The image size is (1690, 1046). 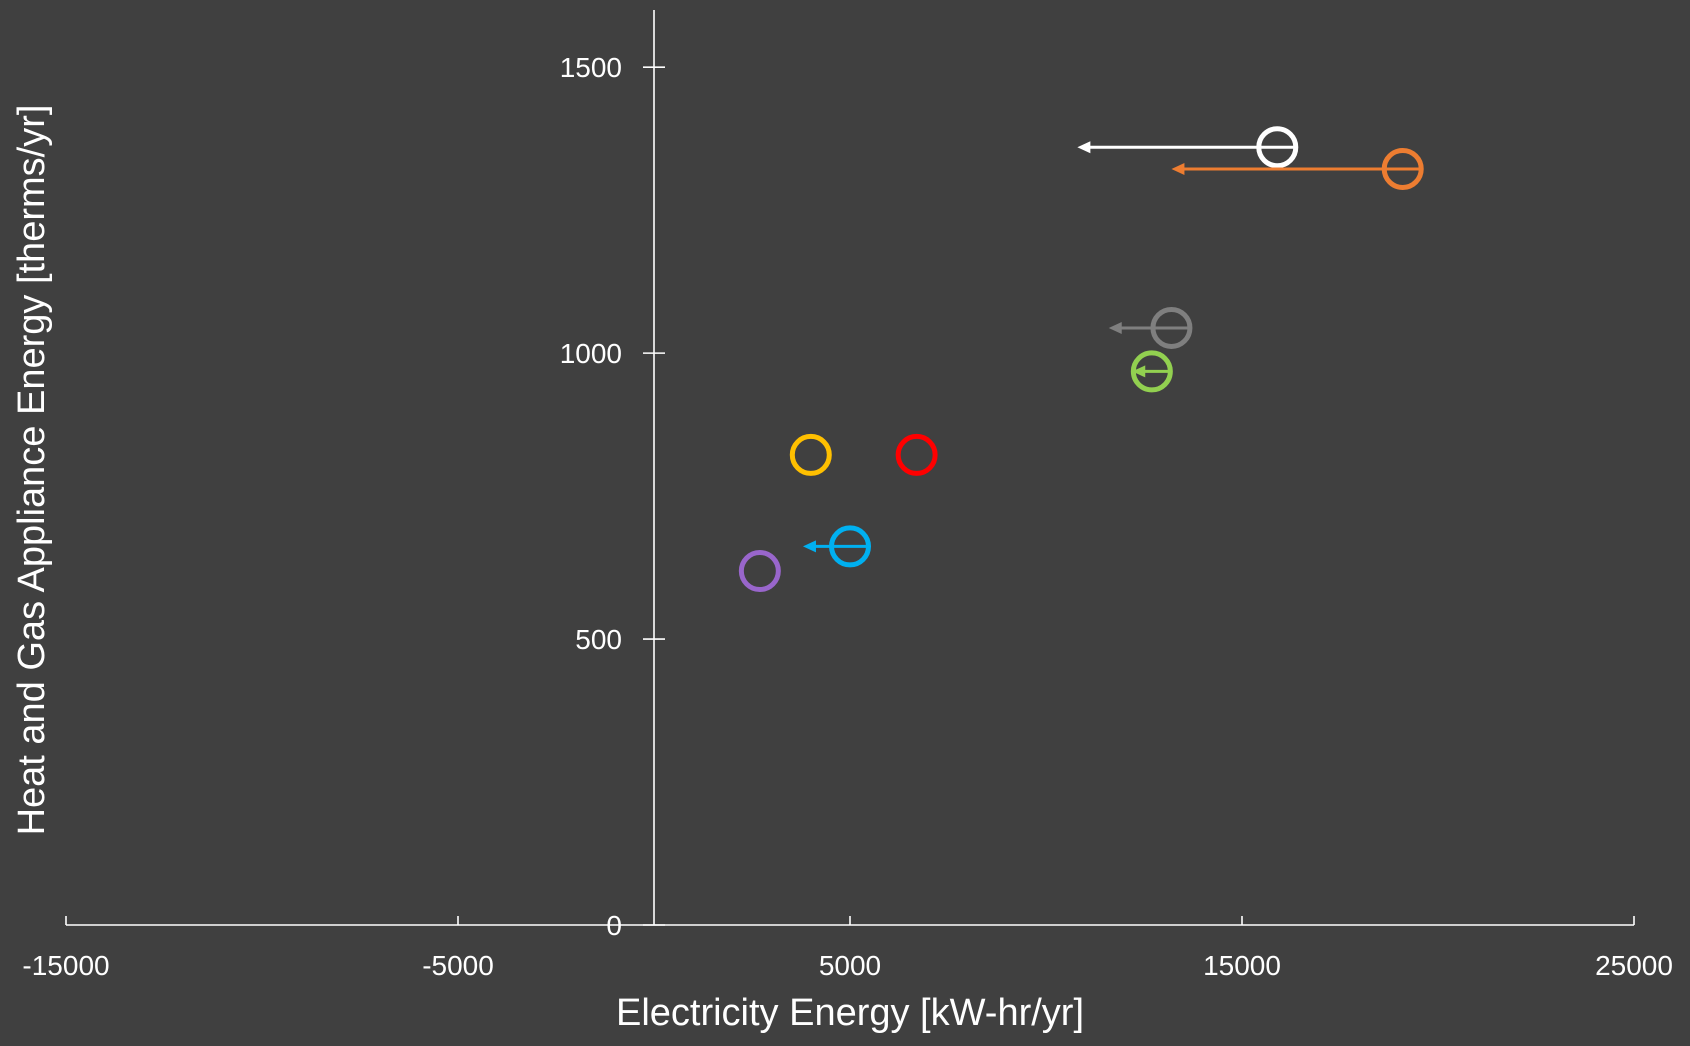 What do you see at coordinates (598, 639) in the screenshot?
I see `y-tick-label: 500` at bounding box center [598, 639].